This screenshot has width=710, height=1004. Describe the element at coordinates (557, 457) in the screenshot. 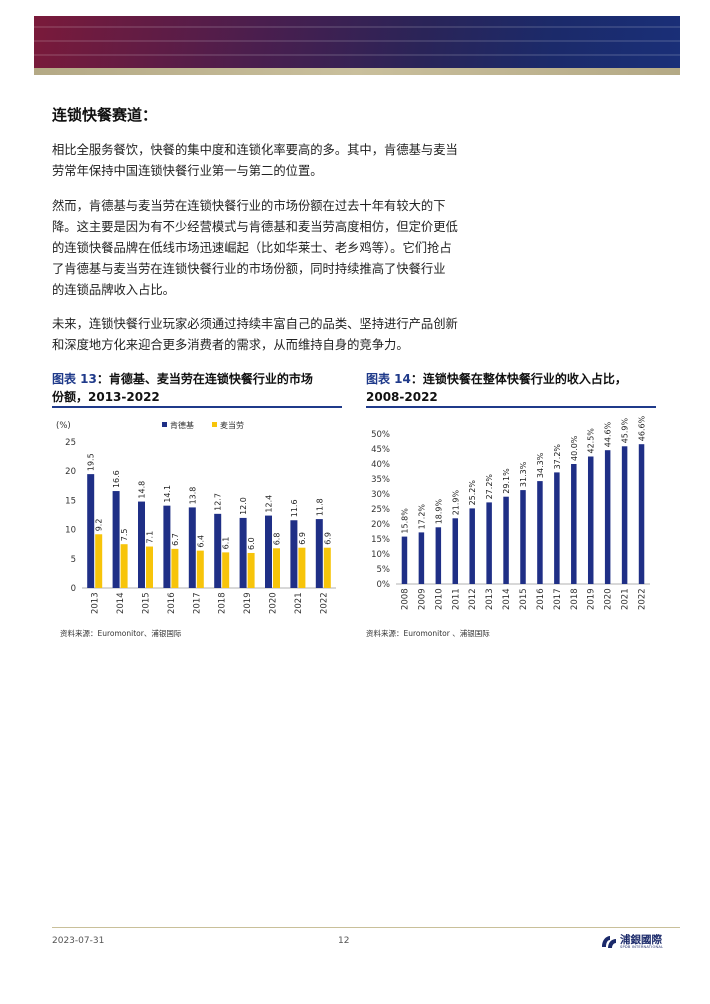

I see `data-label: 37.2%` at that location.